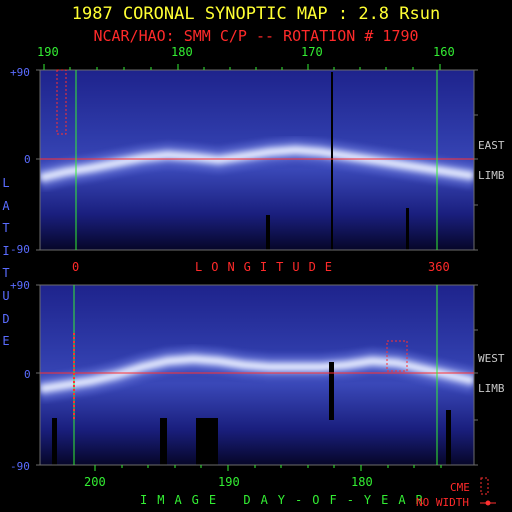  Describe the element at coordinates (256, 14) in the screenshot. I see `map-title: 1987 CORONAL SYNOPTIC MAP : 2.8 Rsun` at that location.